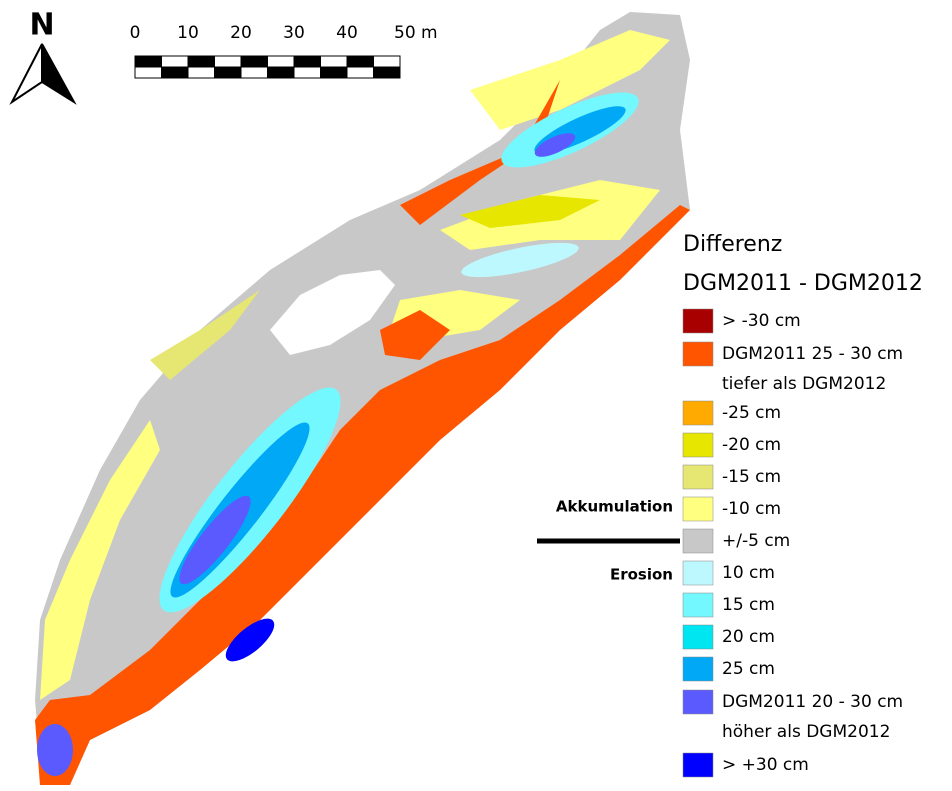 Image resolution: width=952 pixels, height=791 pixels. I want to click on north-label: N, so click(41, 25).